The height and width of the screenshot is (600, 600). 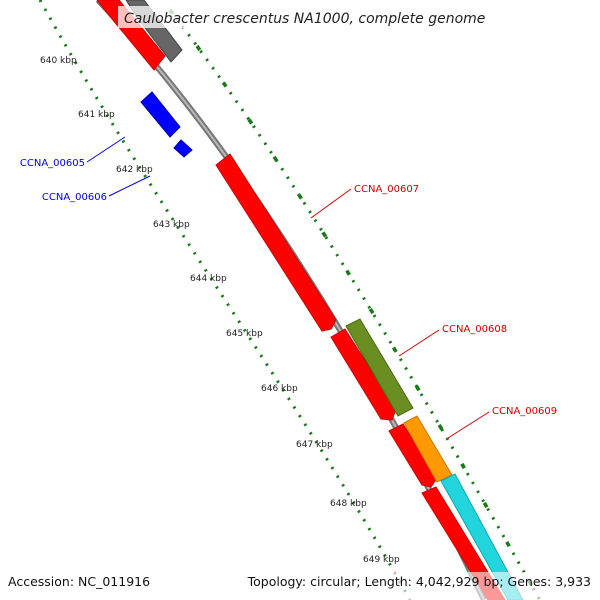 I want to click on kbp-label: 642 kbp, so click(x=134, y=170).